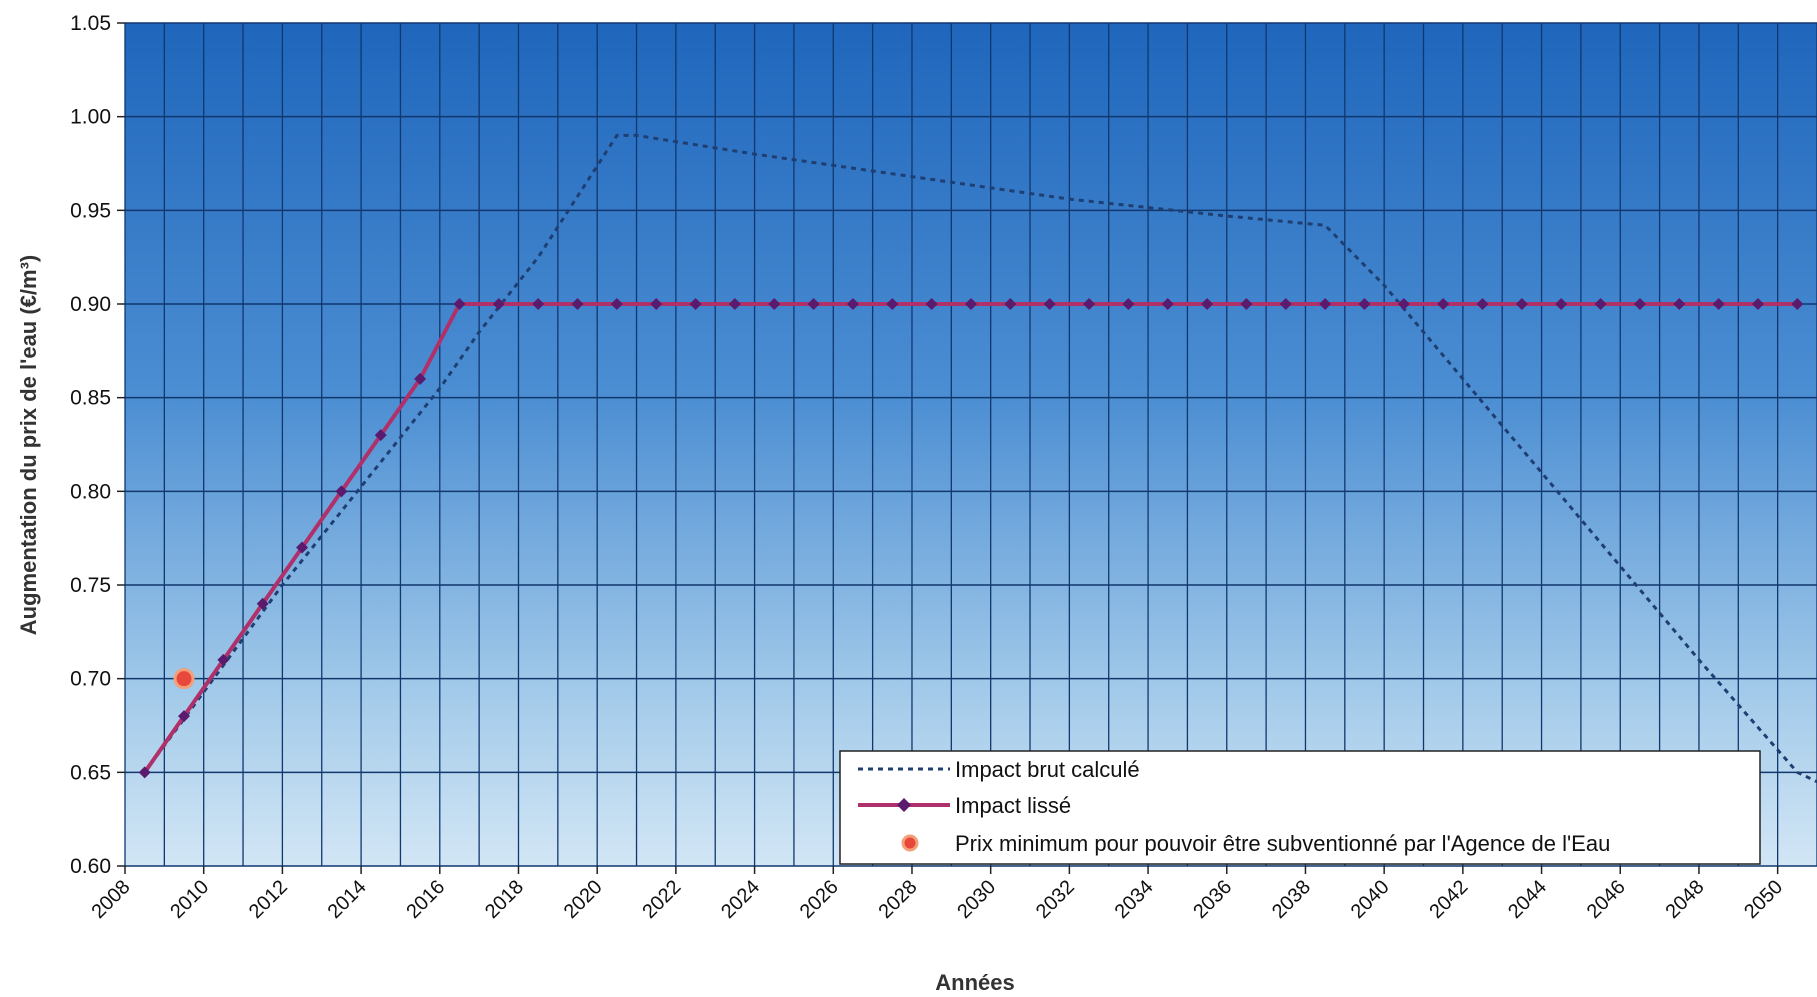 The width and height of the screenshot is (1817, 997). What do you see at coordinates (347, 899) in the screenshot?
I see `x-tick-label: 2014` at bounding box center [347, 899].